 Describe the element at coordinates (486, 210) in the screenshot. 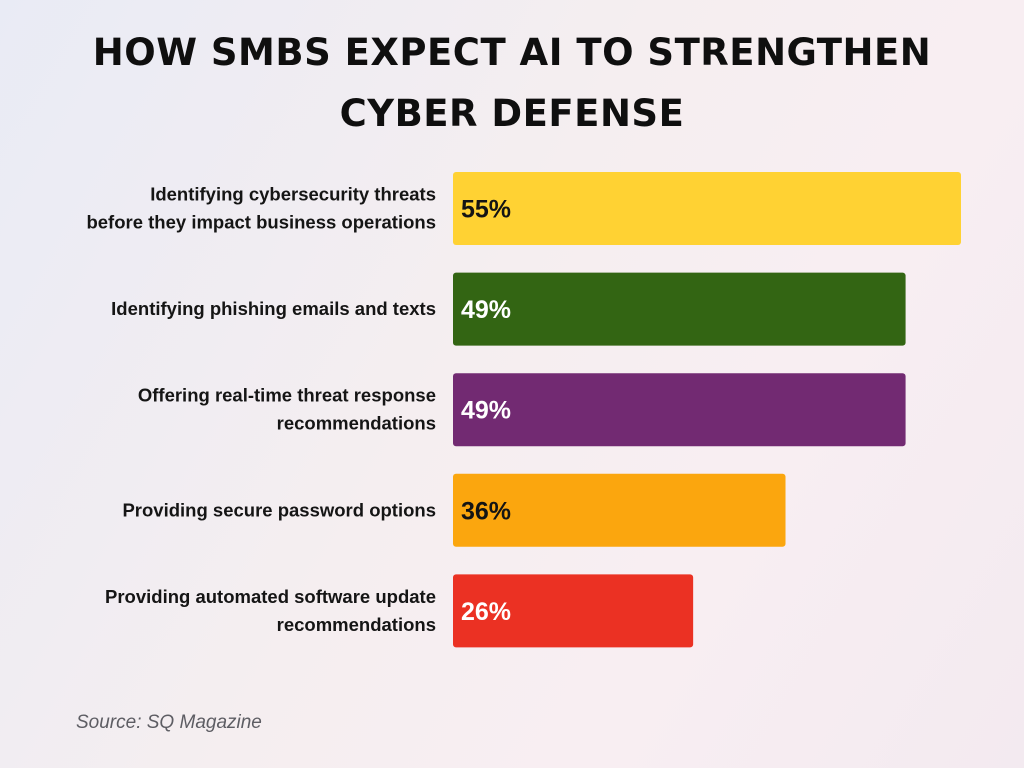

I see `bar-value-label: 55%` at that location.